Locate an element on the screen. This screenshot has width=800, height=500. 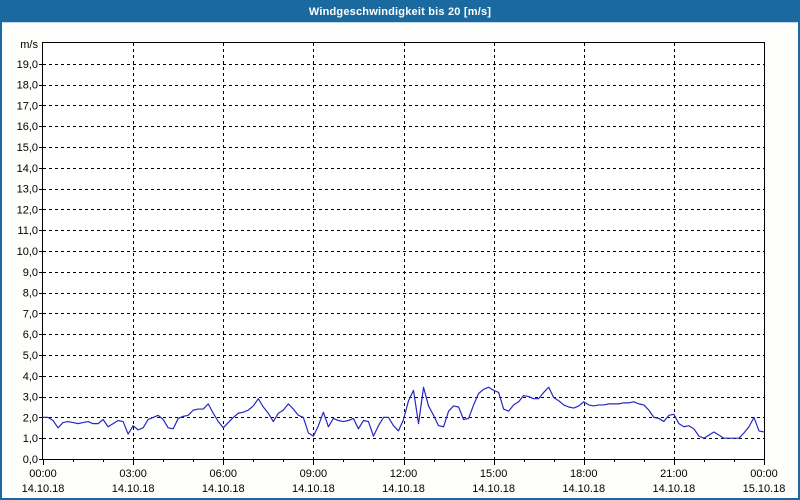
y-tick-label: 17,0 is located at coordinates (27, 106).